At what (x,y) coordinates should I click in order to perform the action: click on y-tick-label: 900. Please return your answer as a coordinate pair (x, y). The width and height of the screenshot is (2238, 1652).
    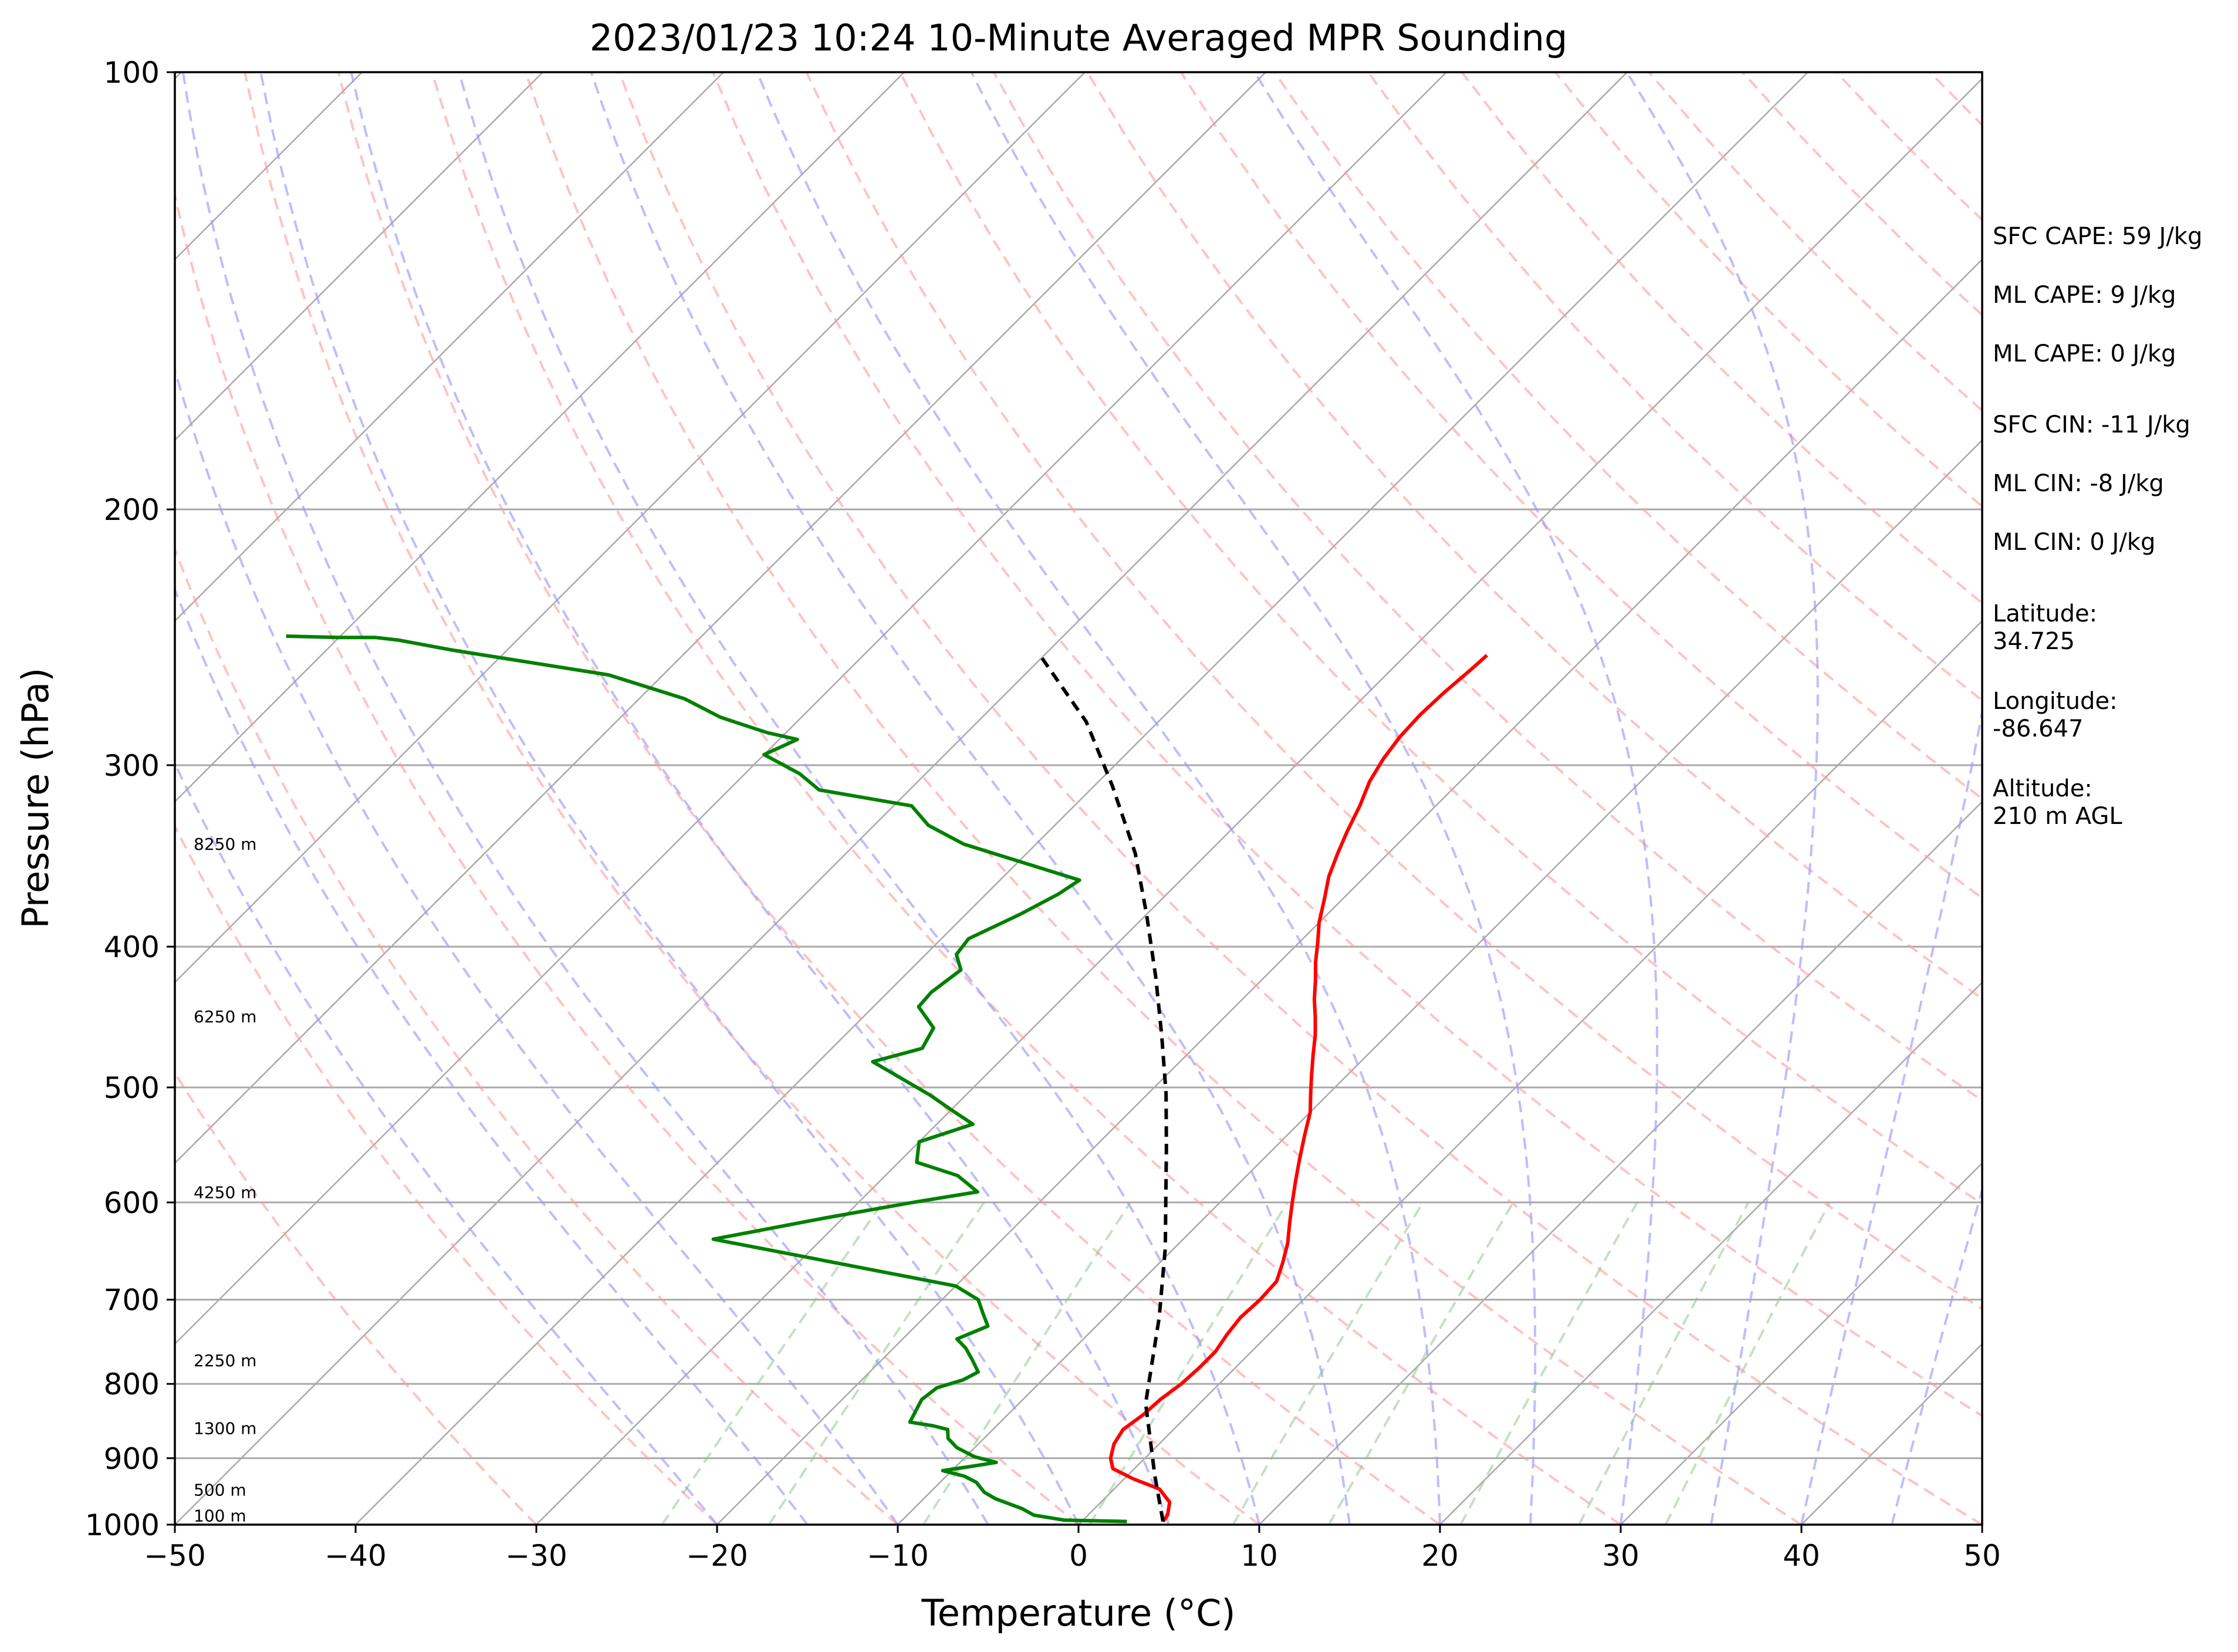
    Looking at the image, I should click on (132, 1459).